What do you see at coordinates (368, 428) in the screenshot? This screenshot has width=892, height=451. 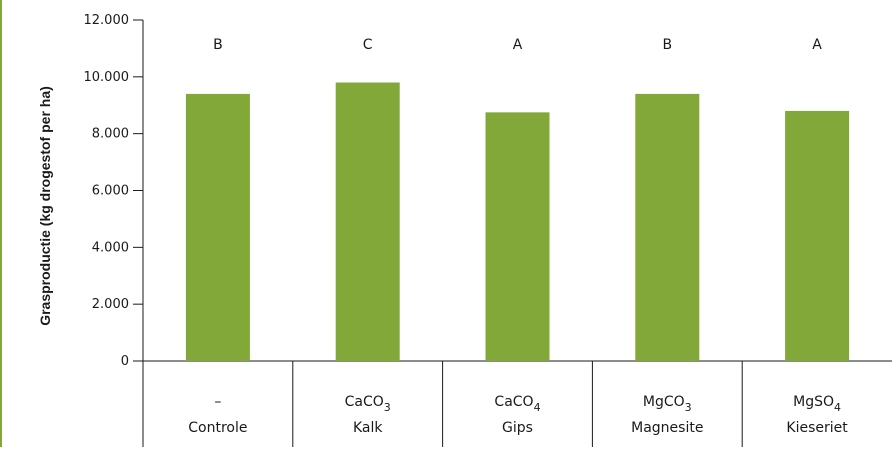 I see `category-name: Kalk` at bounding box center [368, 428].